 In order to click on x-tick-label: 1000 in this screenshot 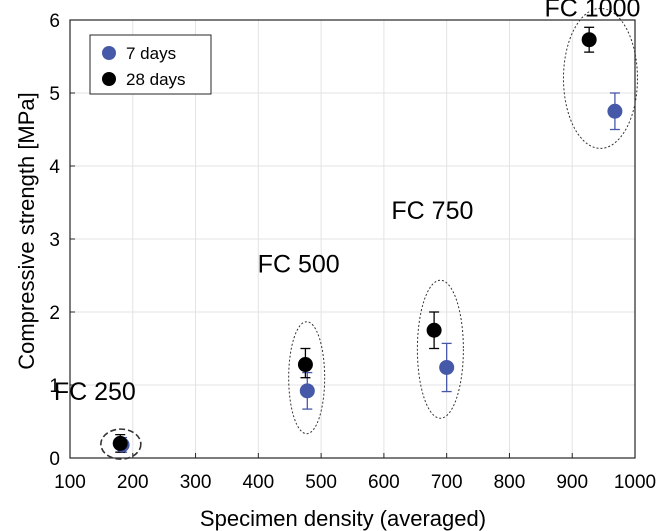, I will do `click(635, 482)`.